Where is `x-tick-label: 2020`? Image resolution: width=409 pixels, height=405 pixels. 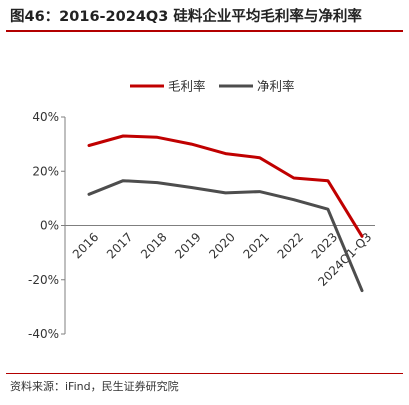 x-tick-label: 2020 is located at coordinates (221, 245).